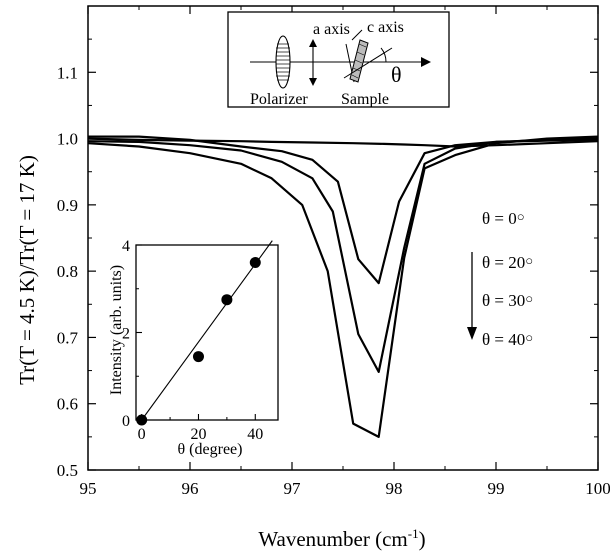 Image resolution: width=610 pixels, height=557 pixels. Describe the element at coordinates (357, 35) in the screenshot. I see `c-axis-line` at that location.